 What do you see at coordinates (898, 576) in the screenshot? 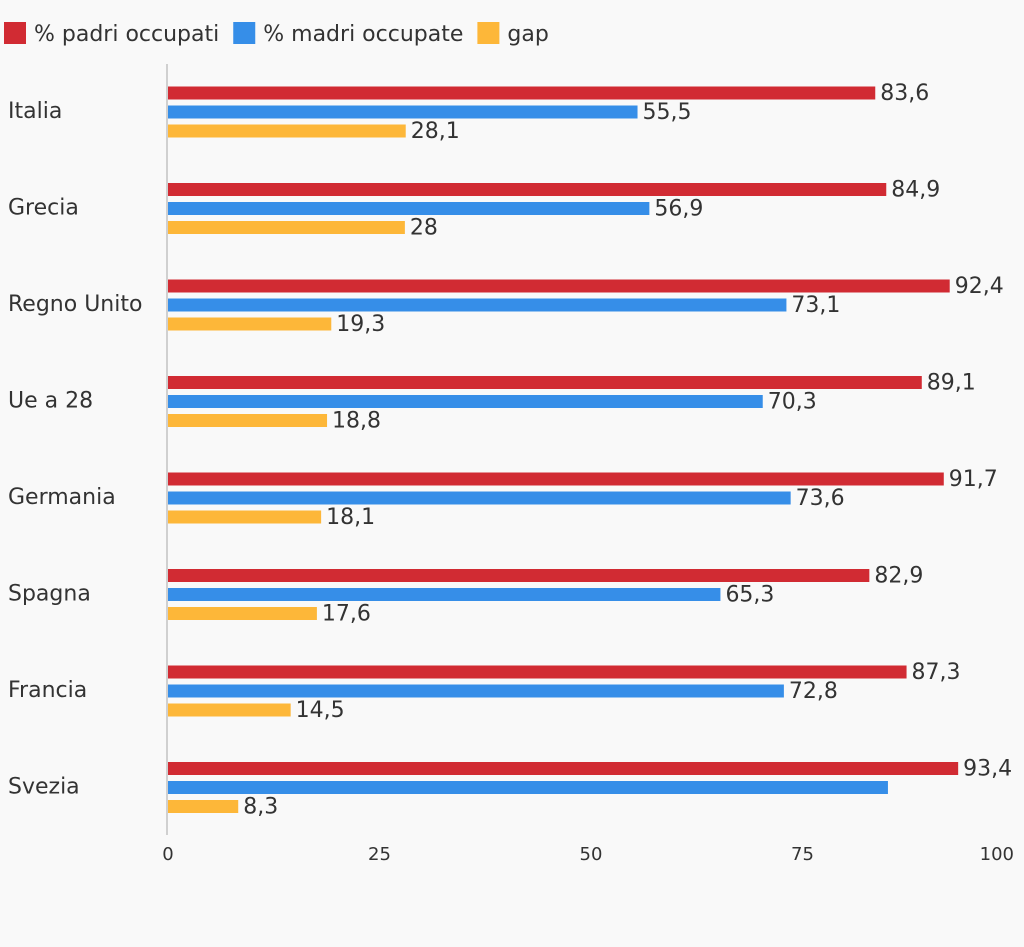
I see `data-label: 82,9` at bounding box center [898, 576].